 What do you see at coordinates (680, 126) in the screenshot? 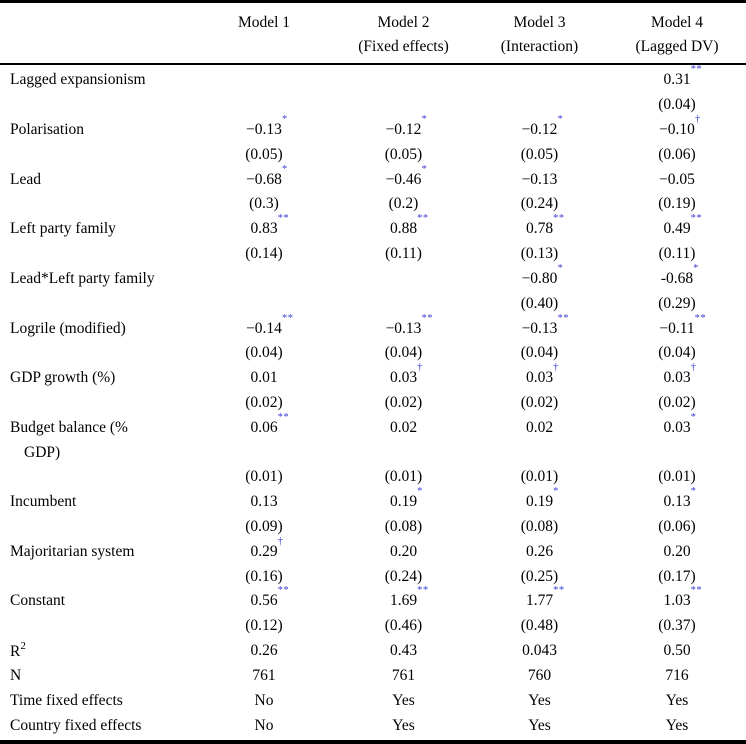
I see `value-text: −0.10 †` at bounding box center [680, 126].